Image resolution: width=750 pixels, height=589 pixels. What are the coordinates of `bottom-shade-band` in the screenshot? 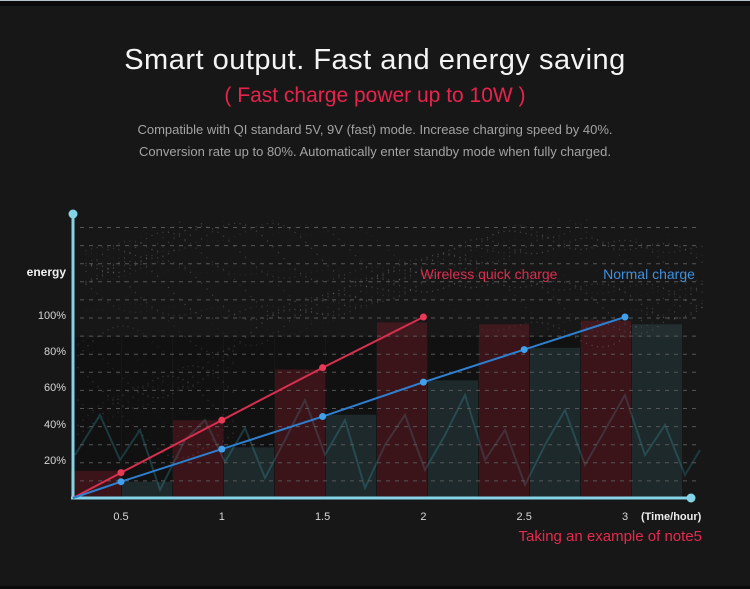 It's located at (375, 587).